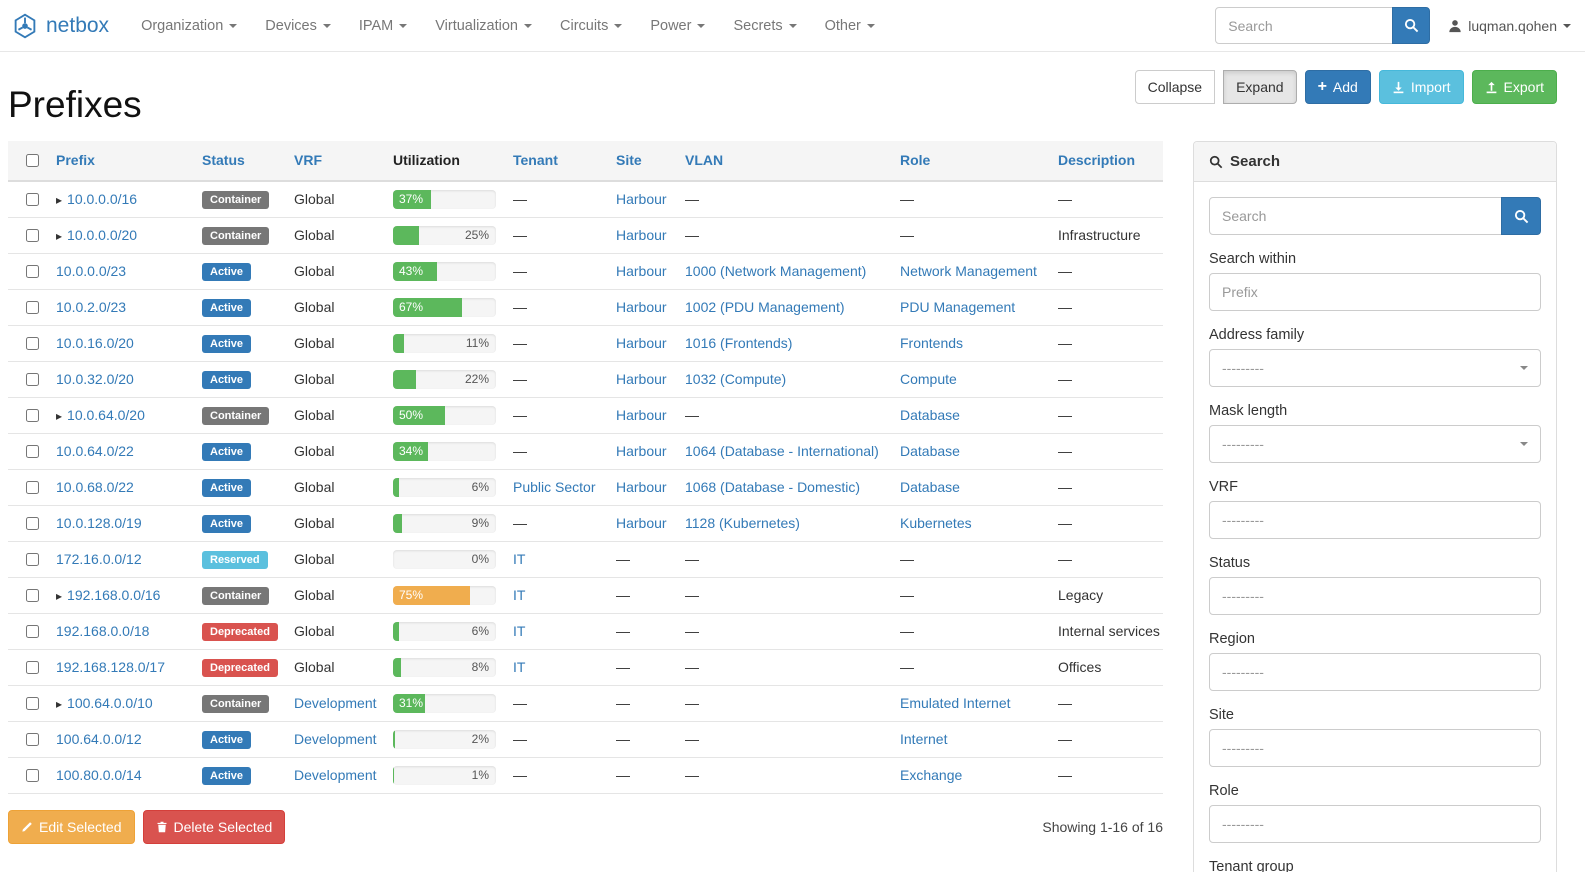 Image resolution: width=1585 pixels, height=872 pixels. Describe the element at coordinates (931, 775) in the screenshot. I see `role-link: Exchange` at that location.